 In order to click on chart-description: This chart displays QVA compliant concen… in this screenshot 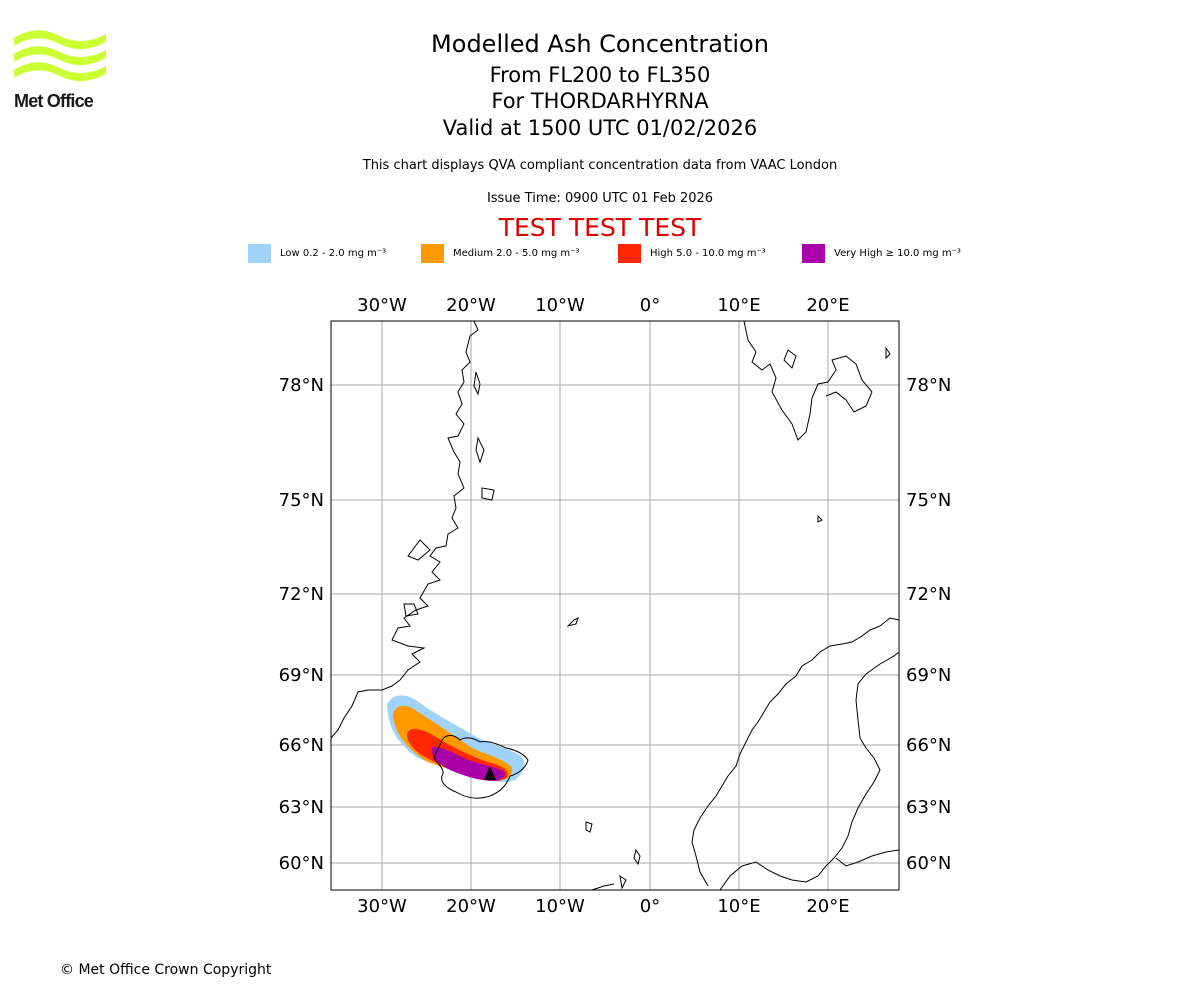, I will do `click(600, 165)`.